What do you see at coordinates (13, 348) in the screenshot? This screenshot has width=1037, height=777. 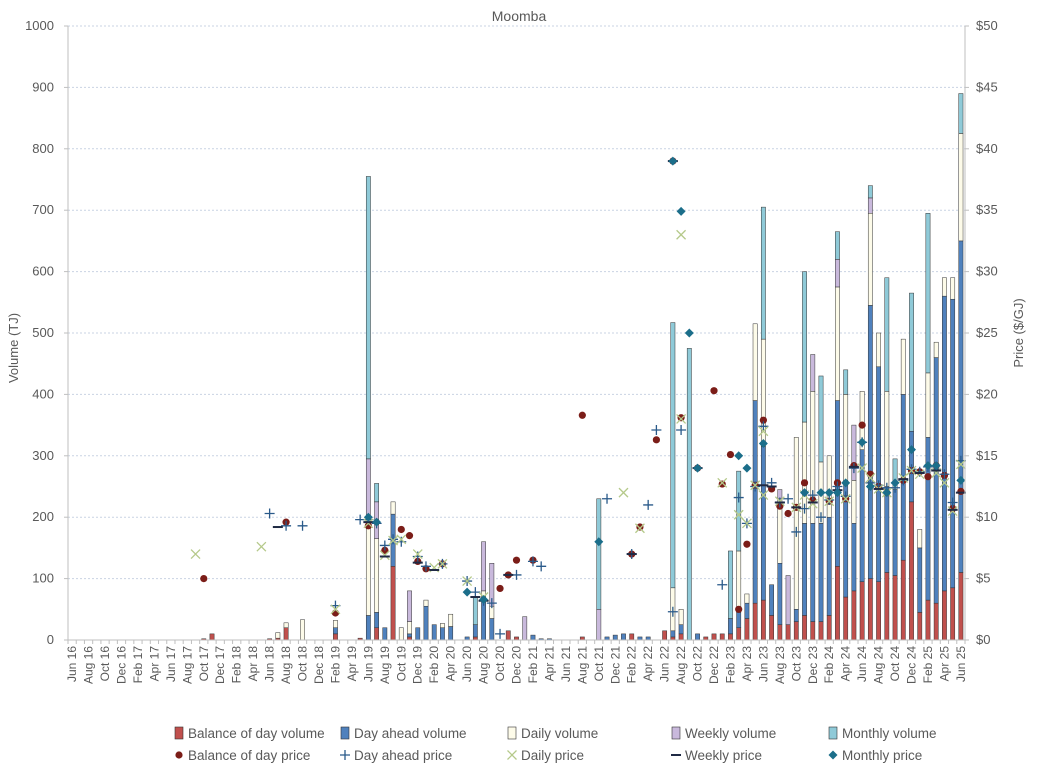 I see `y-axis-label: Volume (TJ)` at bounding box center [13, 348].